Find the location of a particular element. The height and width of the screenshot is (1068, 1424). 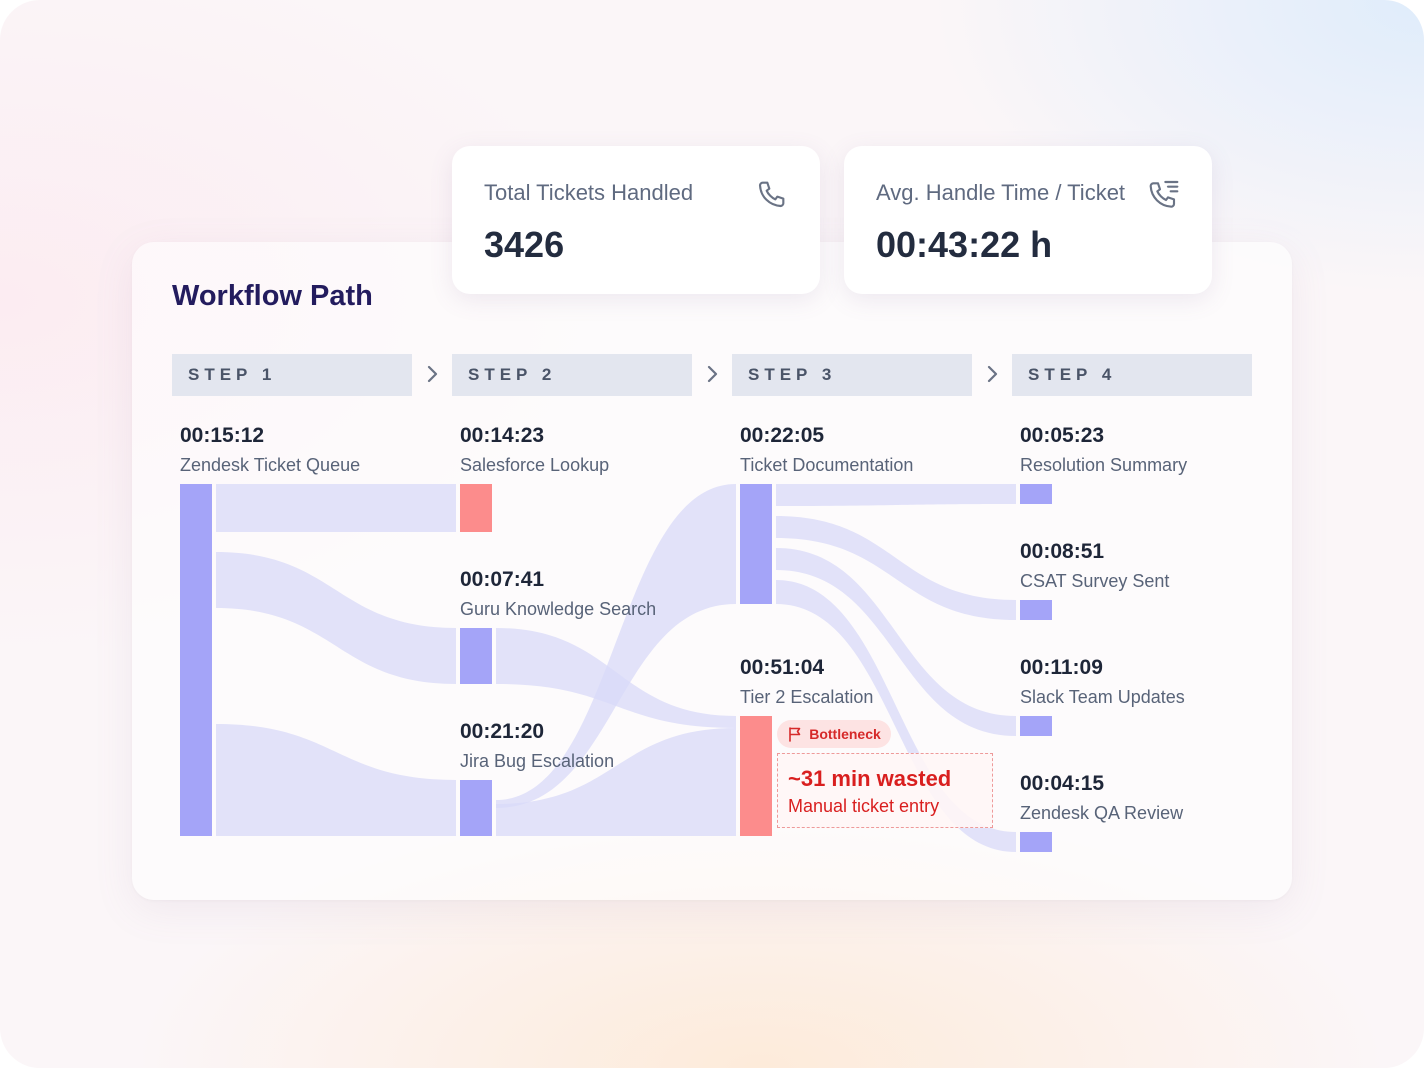

step-header-4: STEP 4 is located at coordinates (1132, 375).